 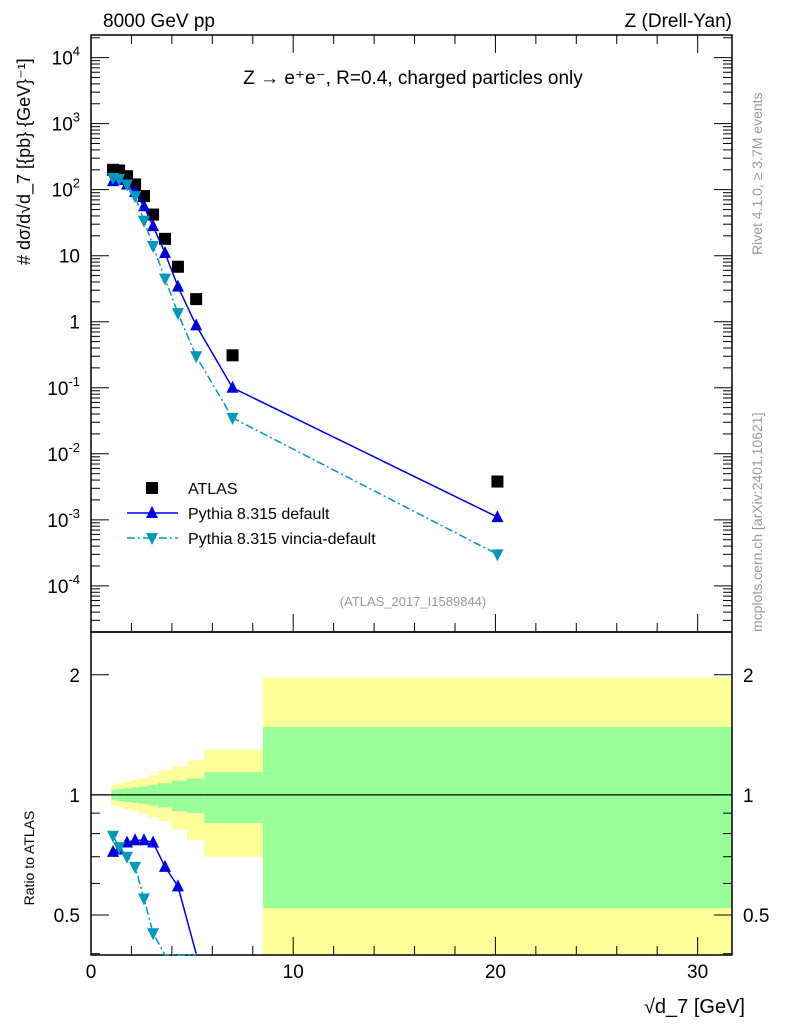 What do you see at coordinates (63, 519) in the screenshot?
I see `y-tick-label: 10⁻³` at bounding box center [63, 519].